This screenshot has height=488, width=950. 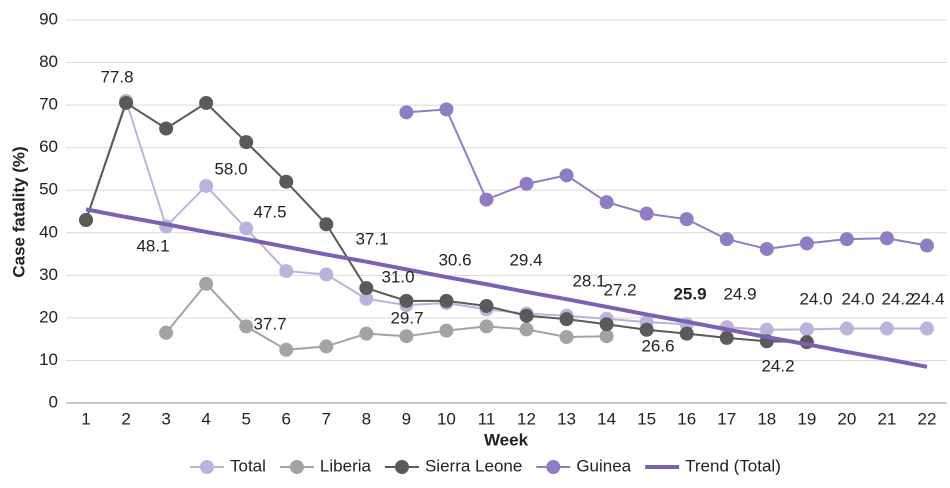 I want to click on y-tick-label: 90, so click(x=48, y=18).